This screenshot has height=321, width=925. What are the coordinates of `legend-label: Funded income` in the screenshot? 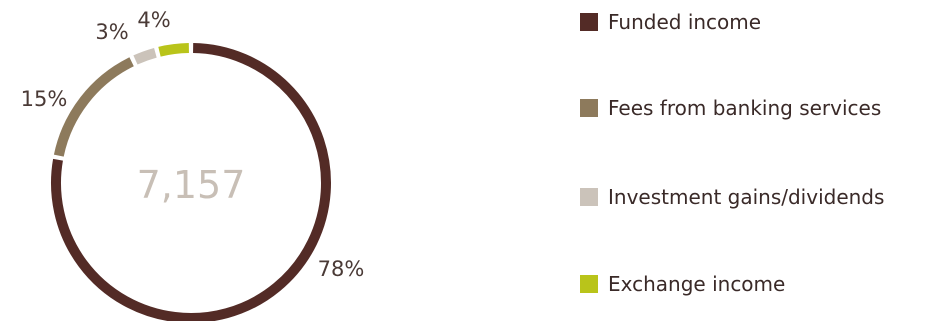 It's located at (685, 22).